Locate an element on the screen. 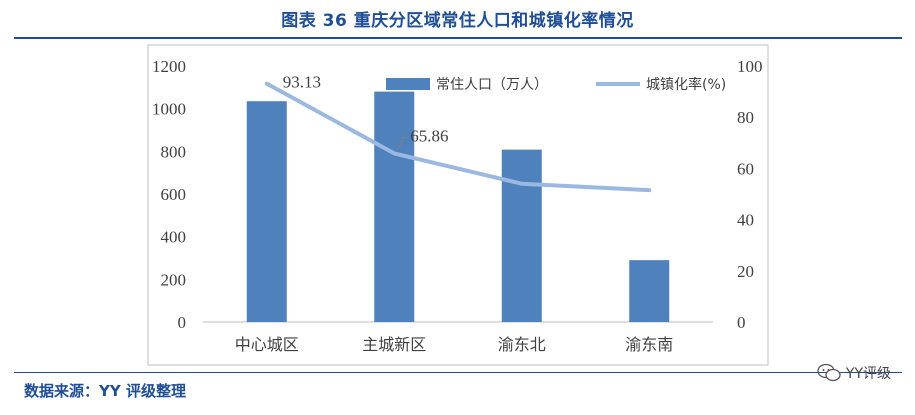 This screenshot has width=915, height=415. left-tick-label: 1200 is located at coordinates (169, 66).